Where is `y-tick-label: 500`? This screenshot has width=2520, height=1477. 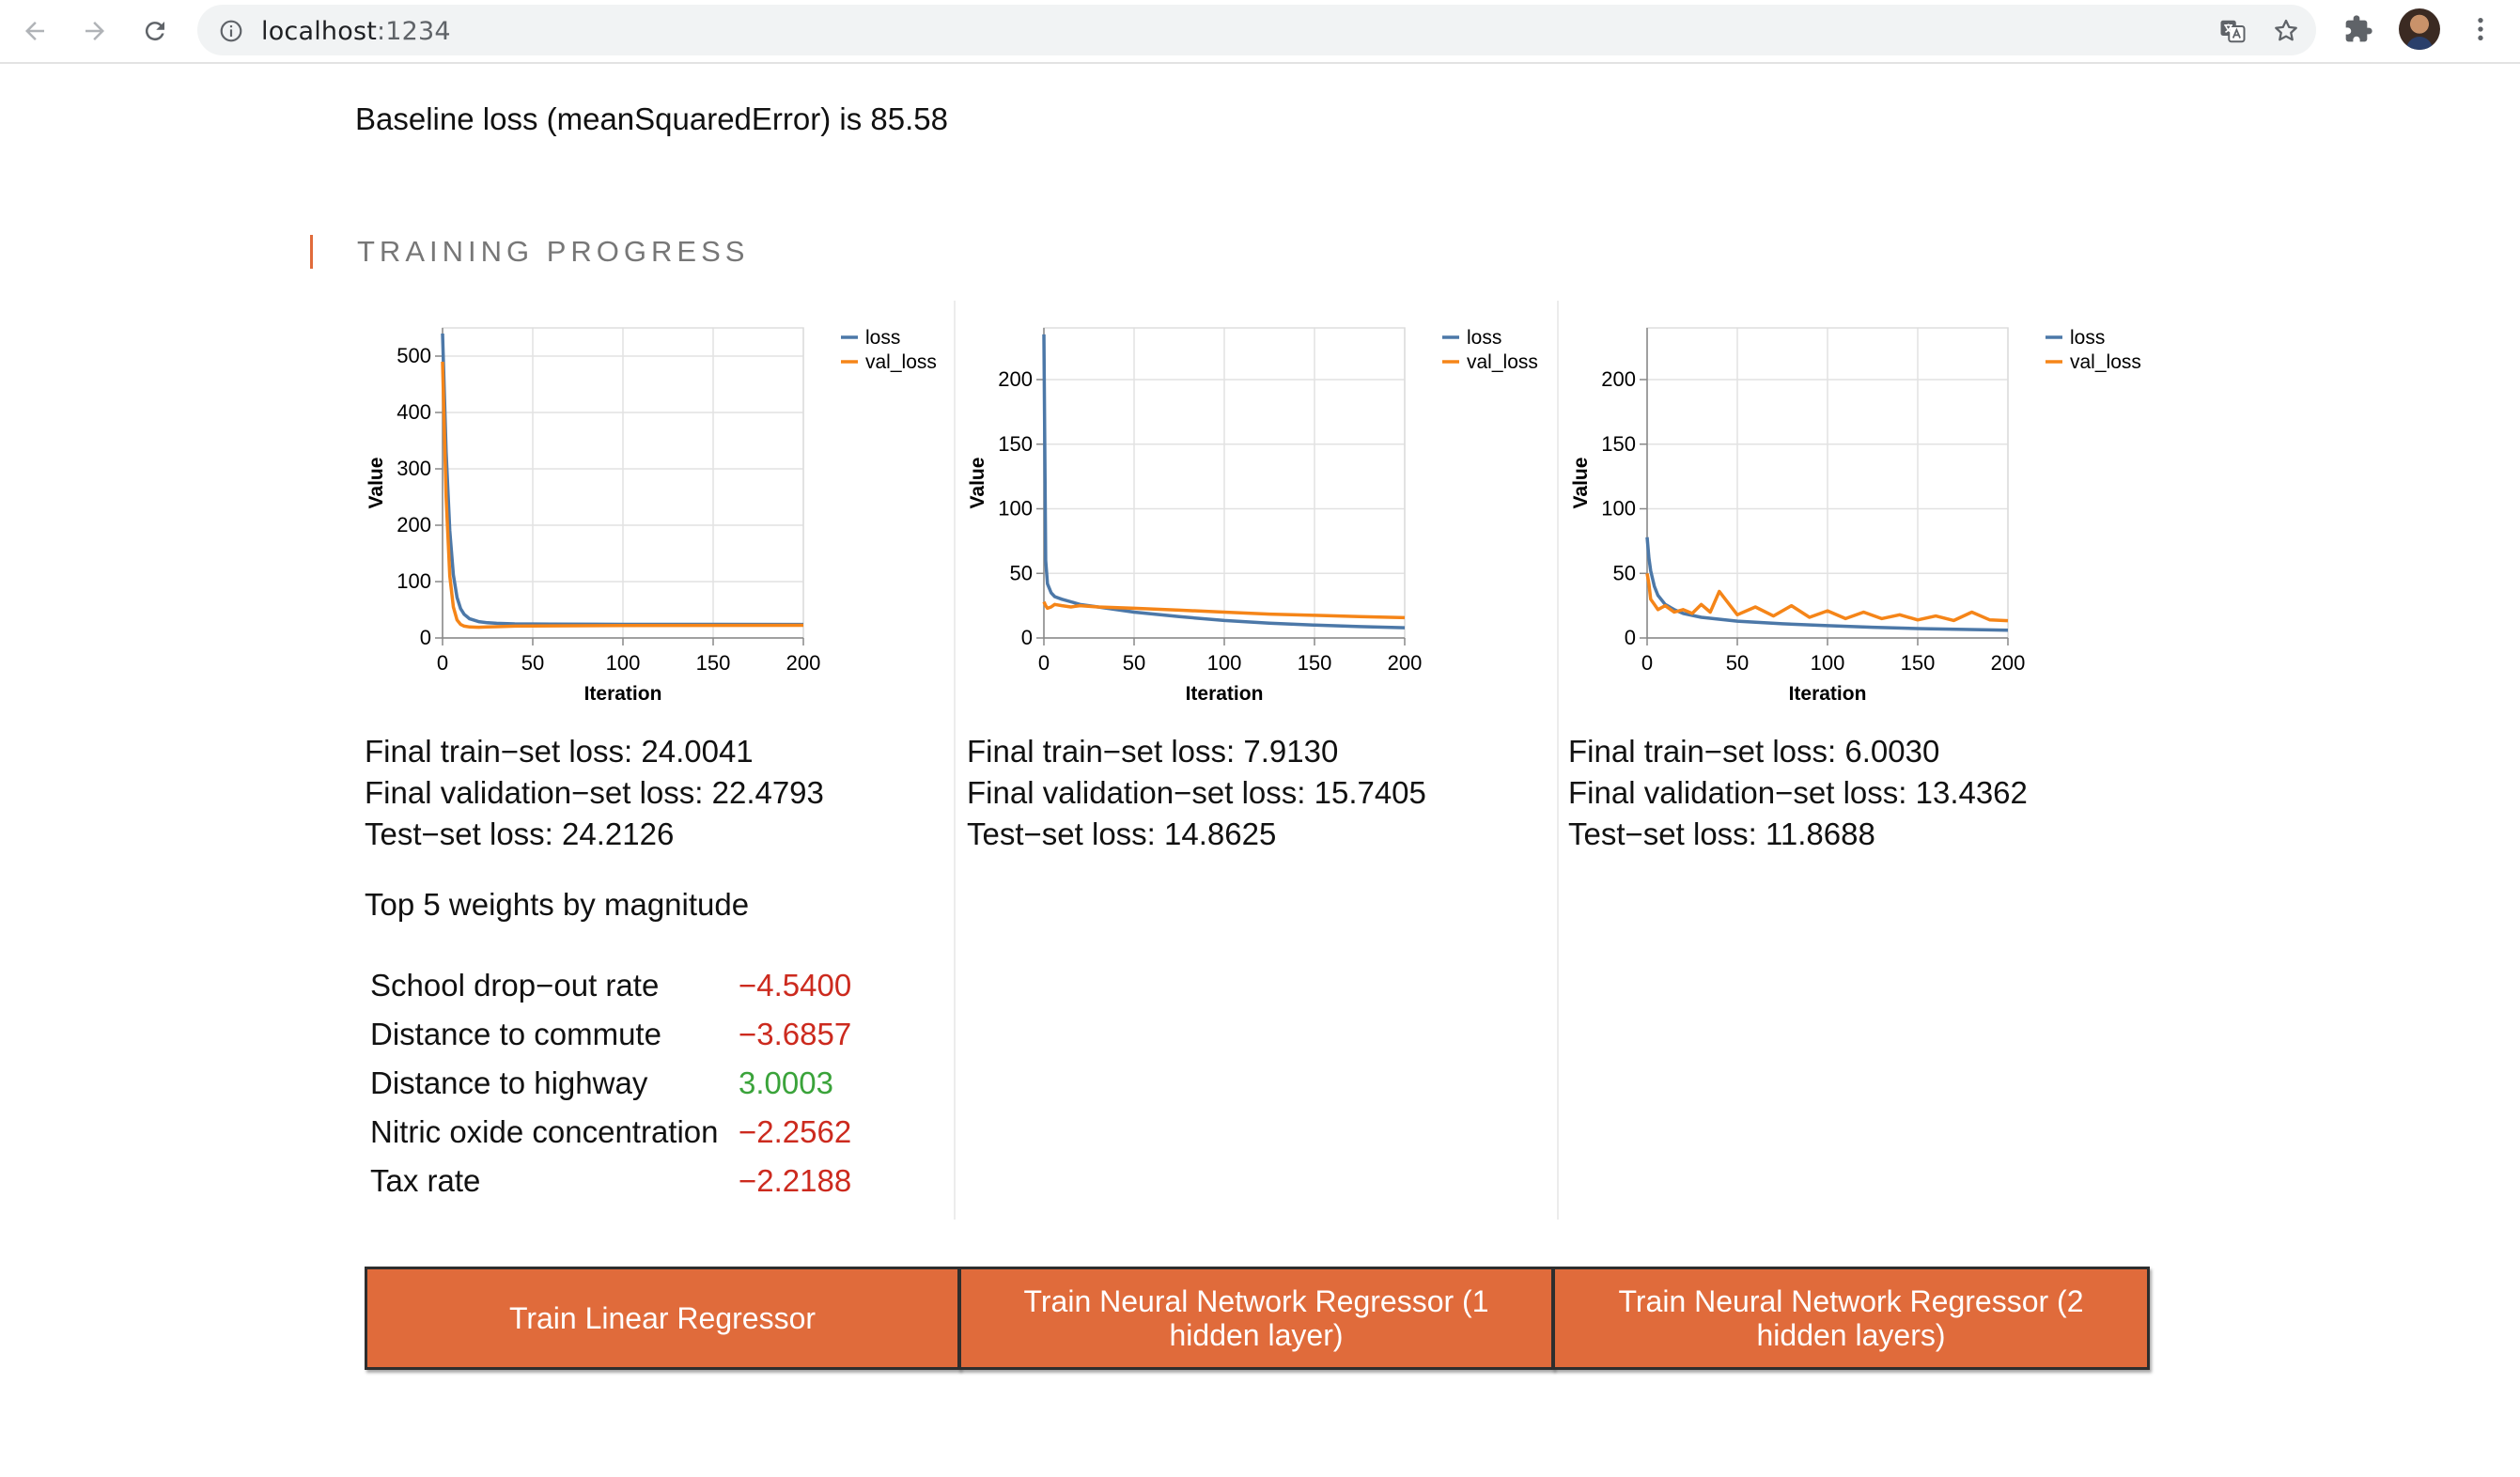
y-tick-label: 500 is located at coordinates (414, 355).